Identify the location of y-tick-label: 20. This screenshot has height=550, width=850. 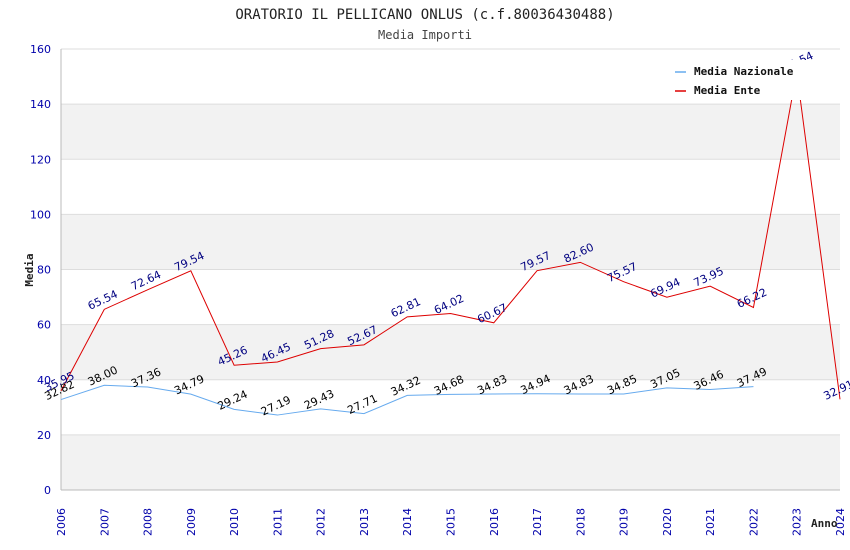
(44, 435).